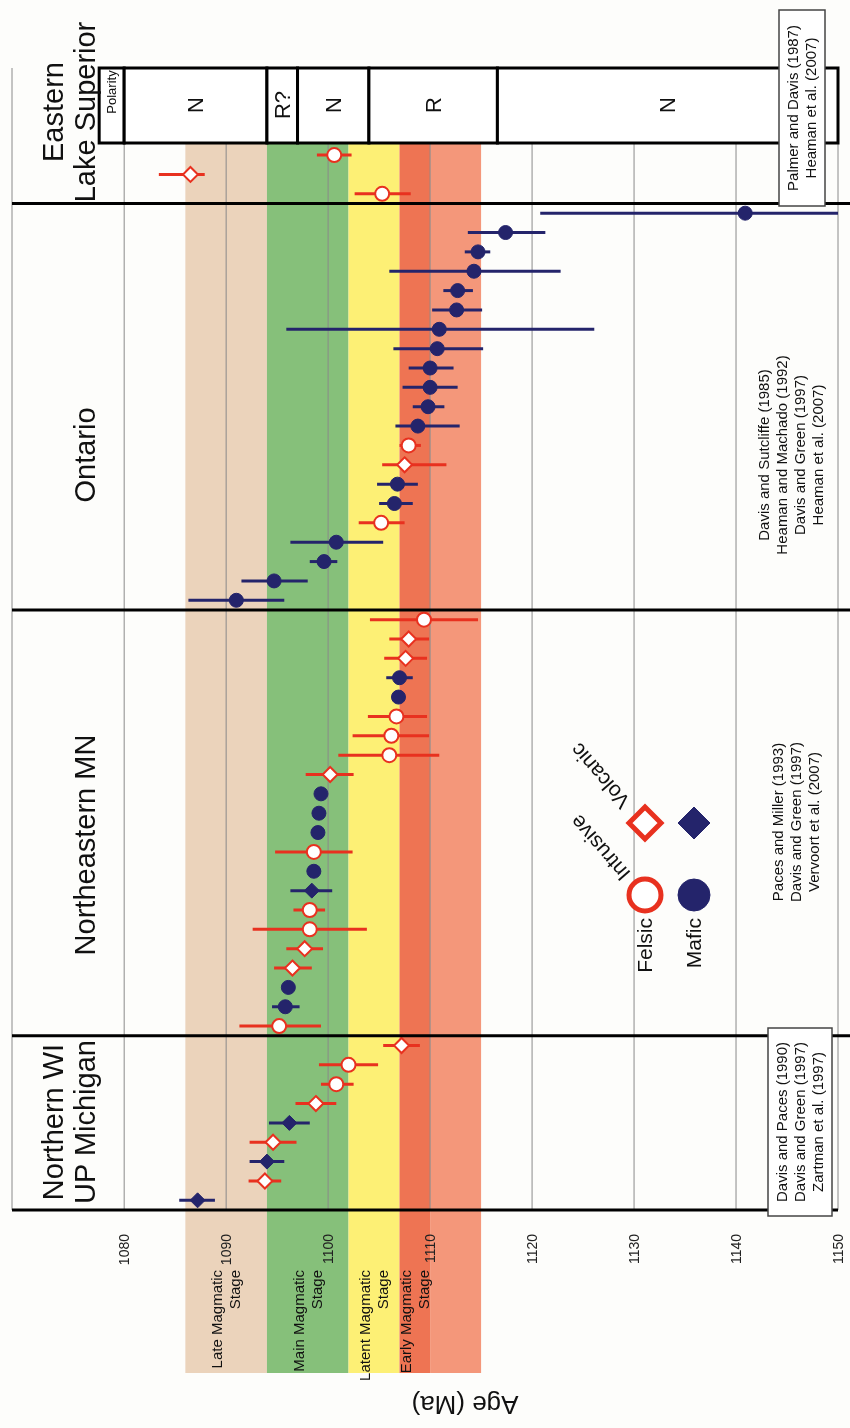  I want to click on x-tick-label: 1080, so click(124, 1249).